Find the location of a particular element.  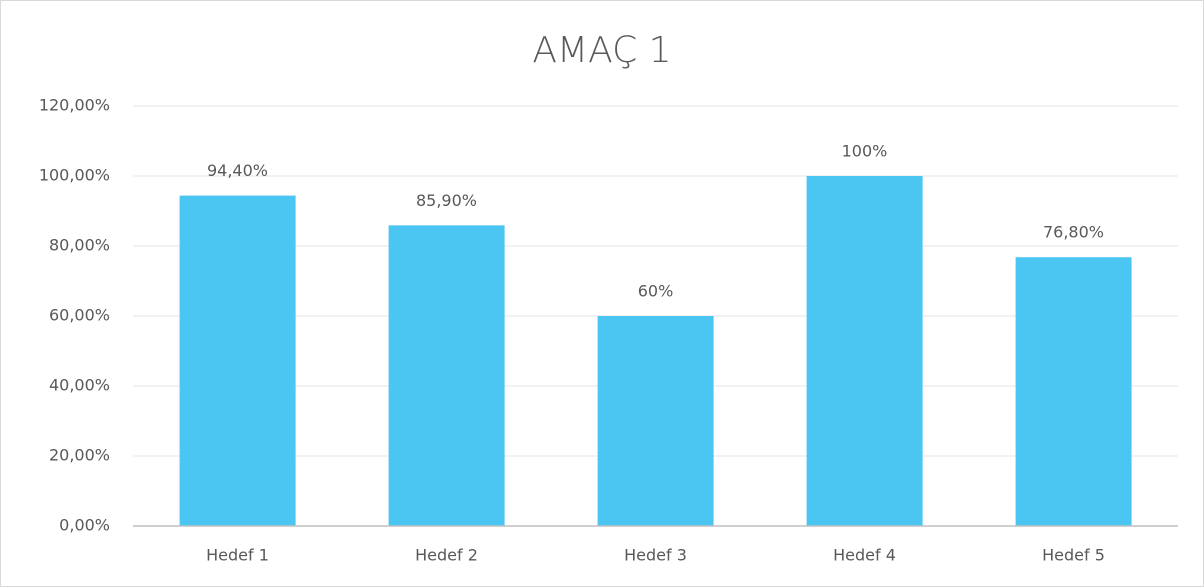

data-label: 100% is located at coordinates (865, 151).